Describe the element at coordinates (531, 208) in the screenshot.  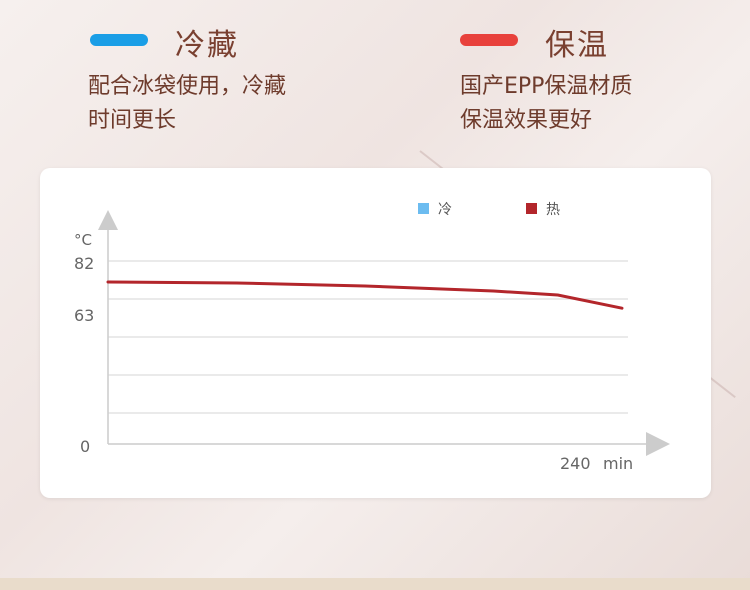
I see `legend-swatch-hot` at that location.